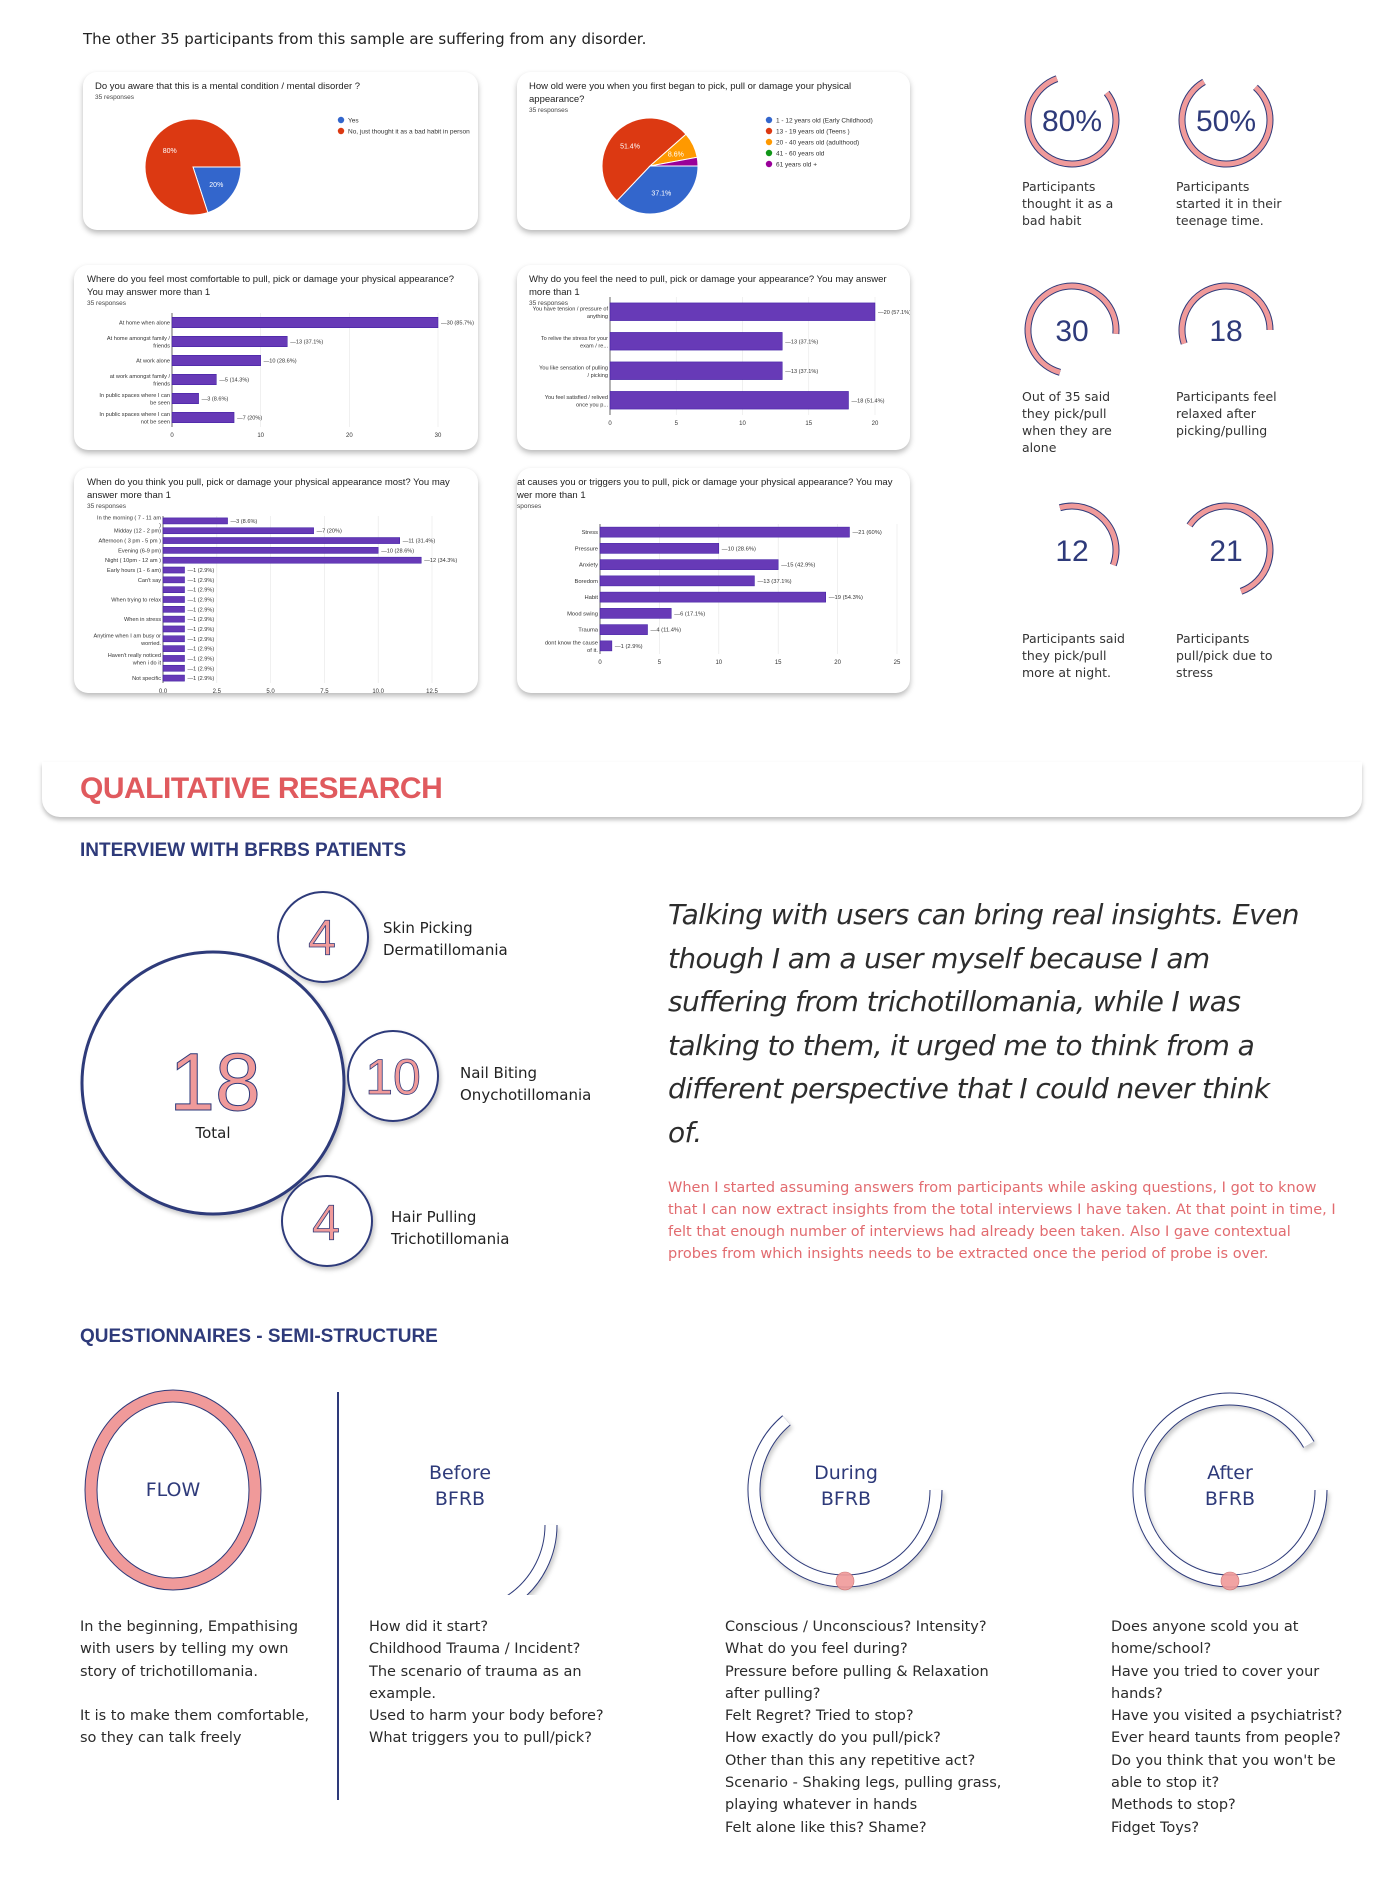 This screenshot has width=1400, height=1883. Describe the element at coordinates (894, 313) in the screenshot. I see `bar-value-label: —20 (57.1%)` at that location.